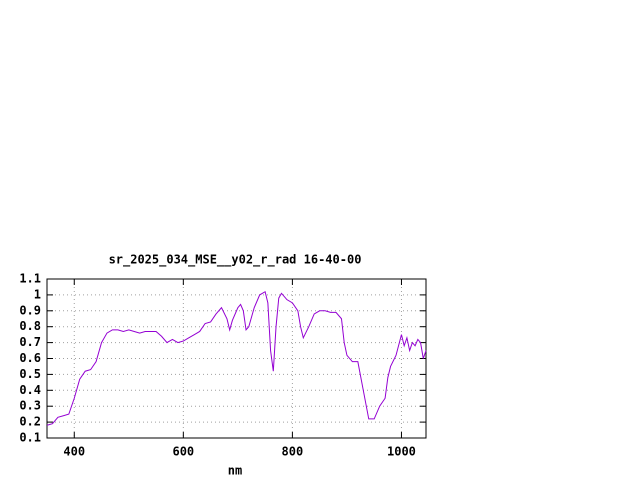 Image resolution: width=640 pixels, height=480 pixels. I want to click on y-tick-label: 0.2, so click(30, 422).